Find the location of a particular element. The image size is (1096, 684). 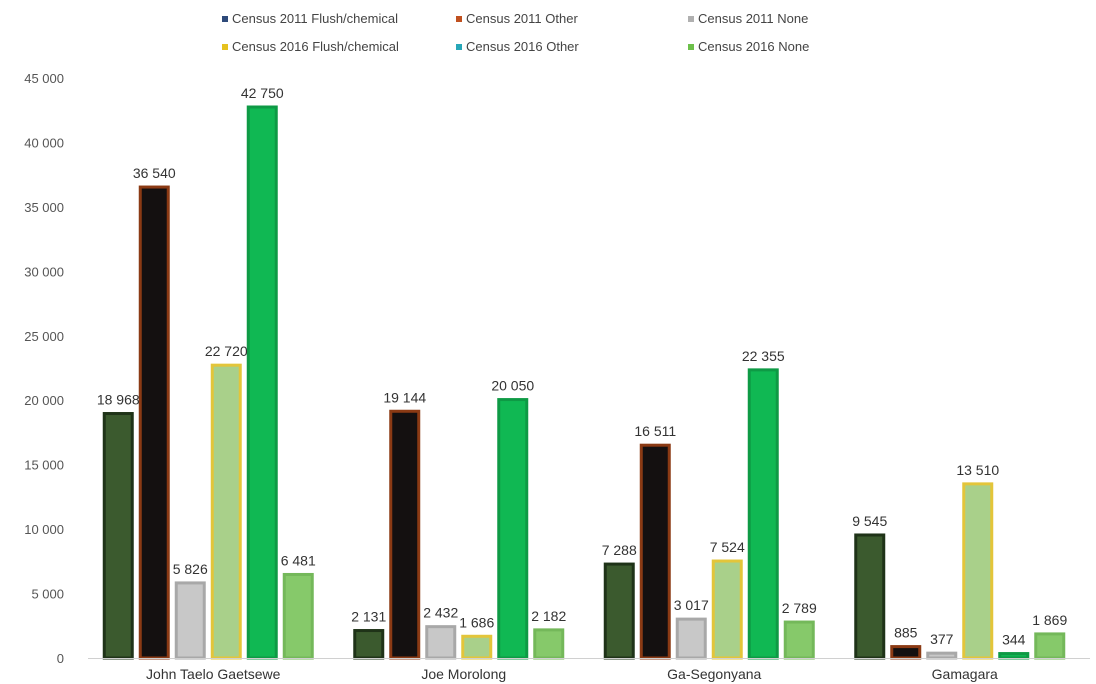

data-label: 3 017 is located at coordinates (691, 605).